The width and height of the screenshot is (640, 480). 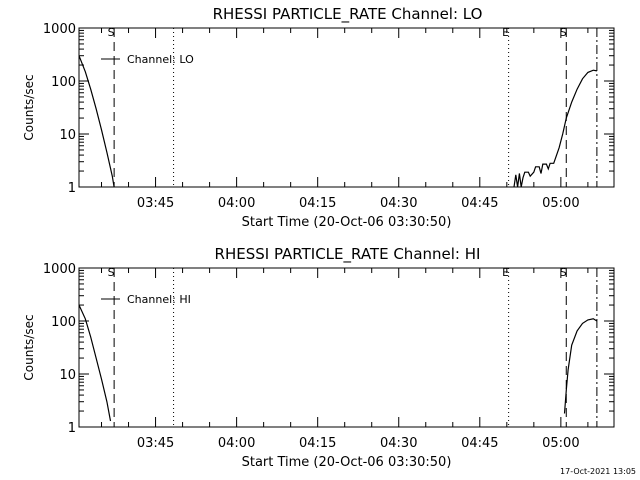 What do you see at coordinates (598, 471) in the screenshot?
I see `footer-timestamp: 17-Oct-2021 13:05` at bounding box center [598, 471].